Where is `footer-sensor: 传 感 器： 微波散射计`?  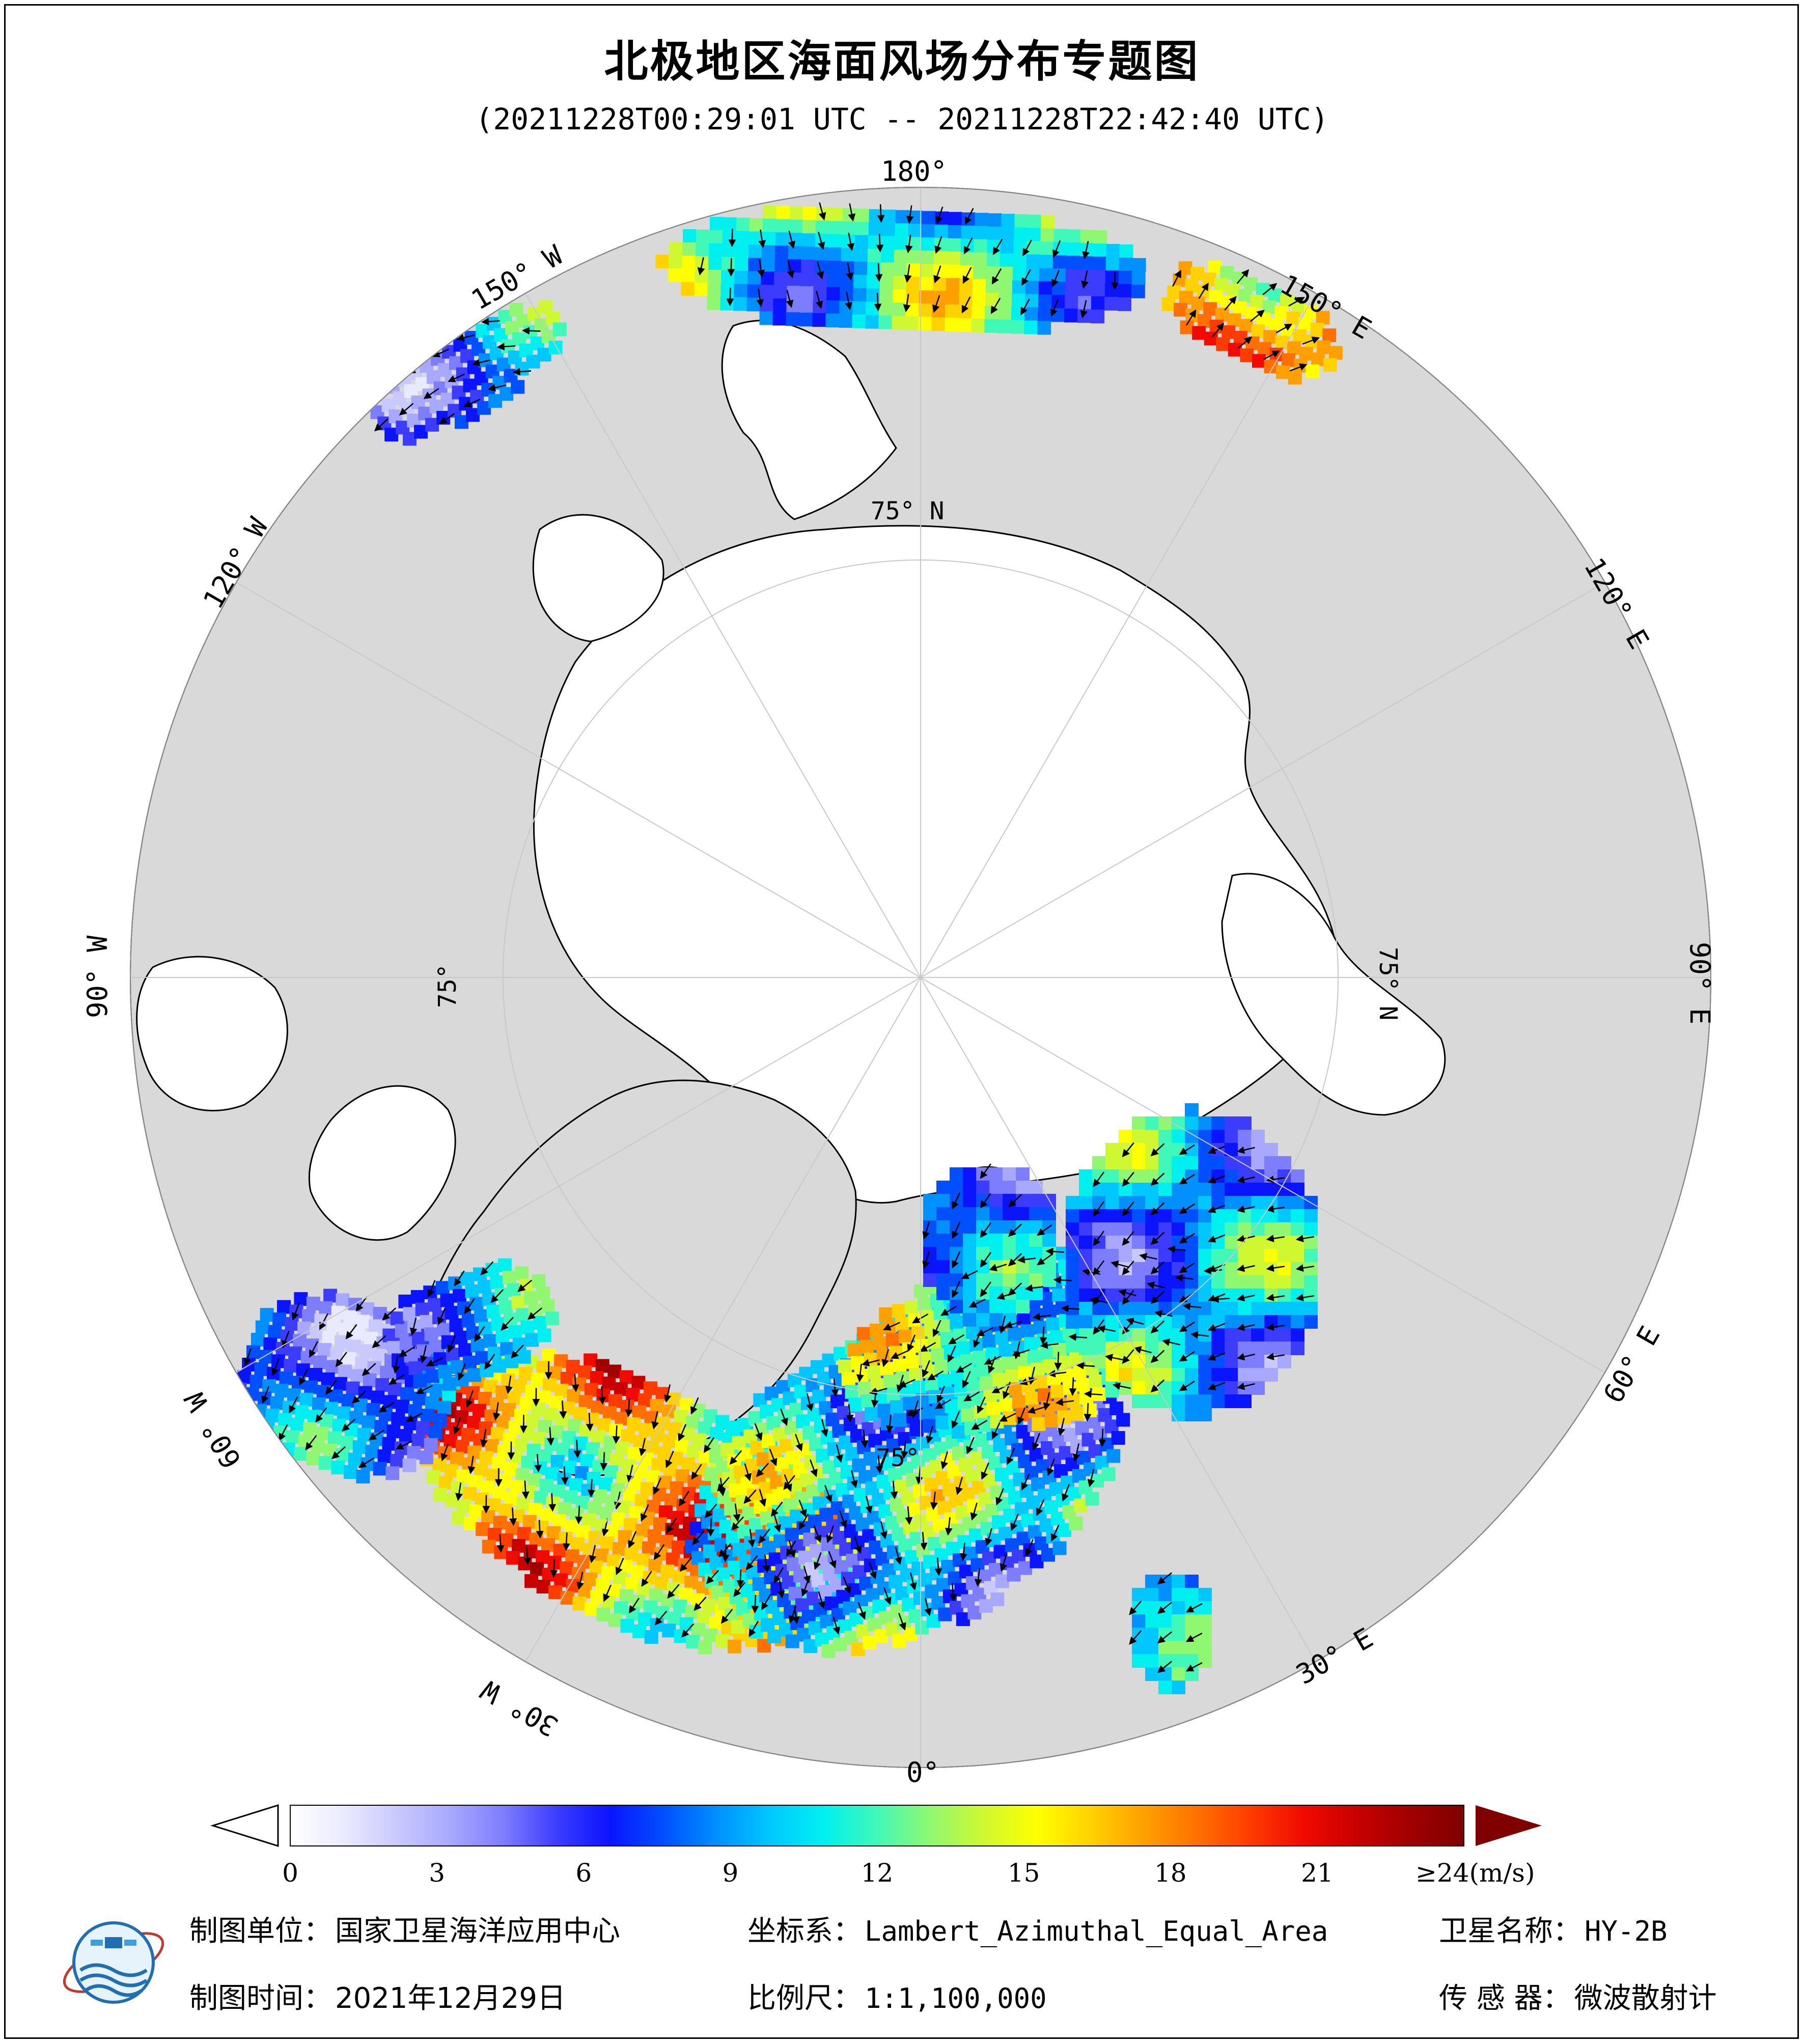
footer-sensor: 传 感 器： 微波散射计 is located at coordinates (1578, 1996).